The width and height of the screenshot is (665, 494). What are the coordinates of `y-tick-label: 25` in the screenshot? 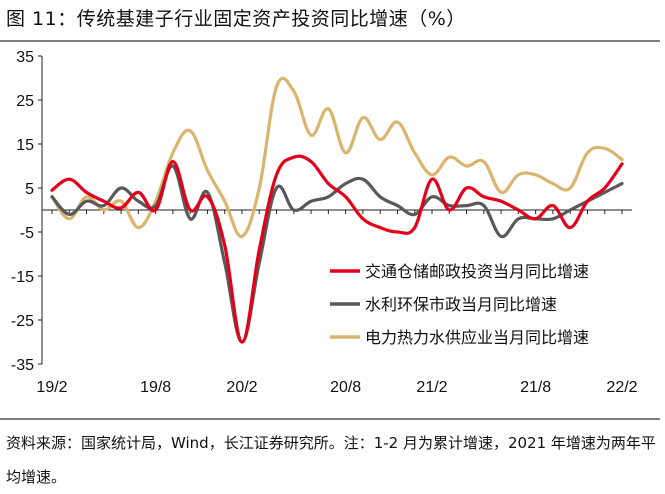 It's located at (25, 101).